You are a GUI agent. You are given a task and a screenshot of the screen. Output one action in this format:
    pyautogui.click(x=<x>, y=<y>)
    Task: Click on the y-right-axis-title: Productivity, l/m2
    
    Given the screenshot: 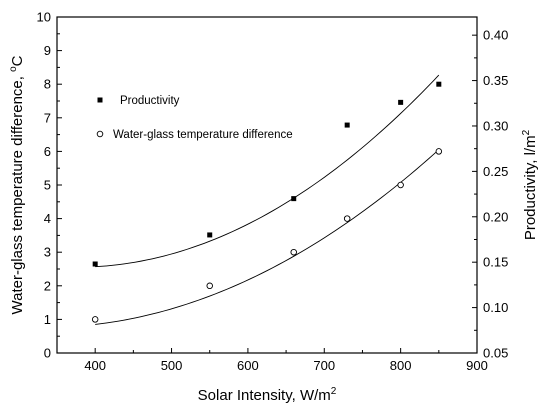 What is the action you would take?
    pyautogui.click(x=530, y=184)
    